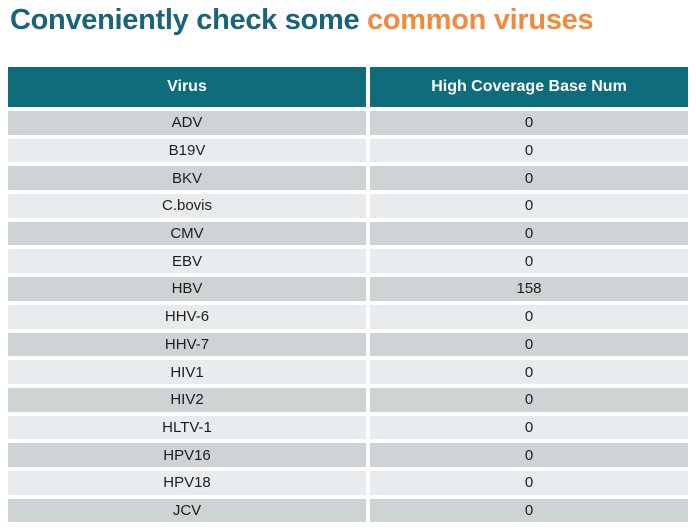  Describe the element at coordinates (187, 344) in the screenshot. I see `virus-cell: HHV-7` at that location.